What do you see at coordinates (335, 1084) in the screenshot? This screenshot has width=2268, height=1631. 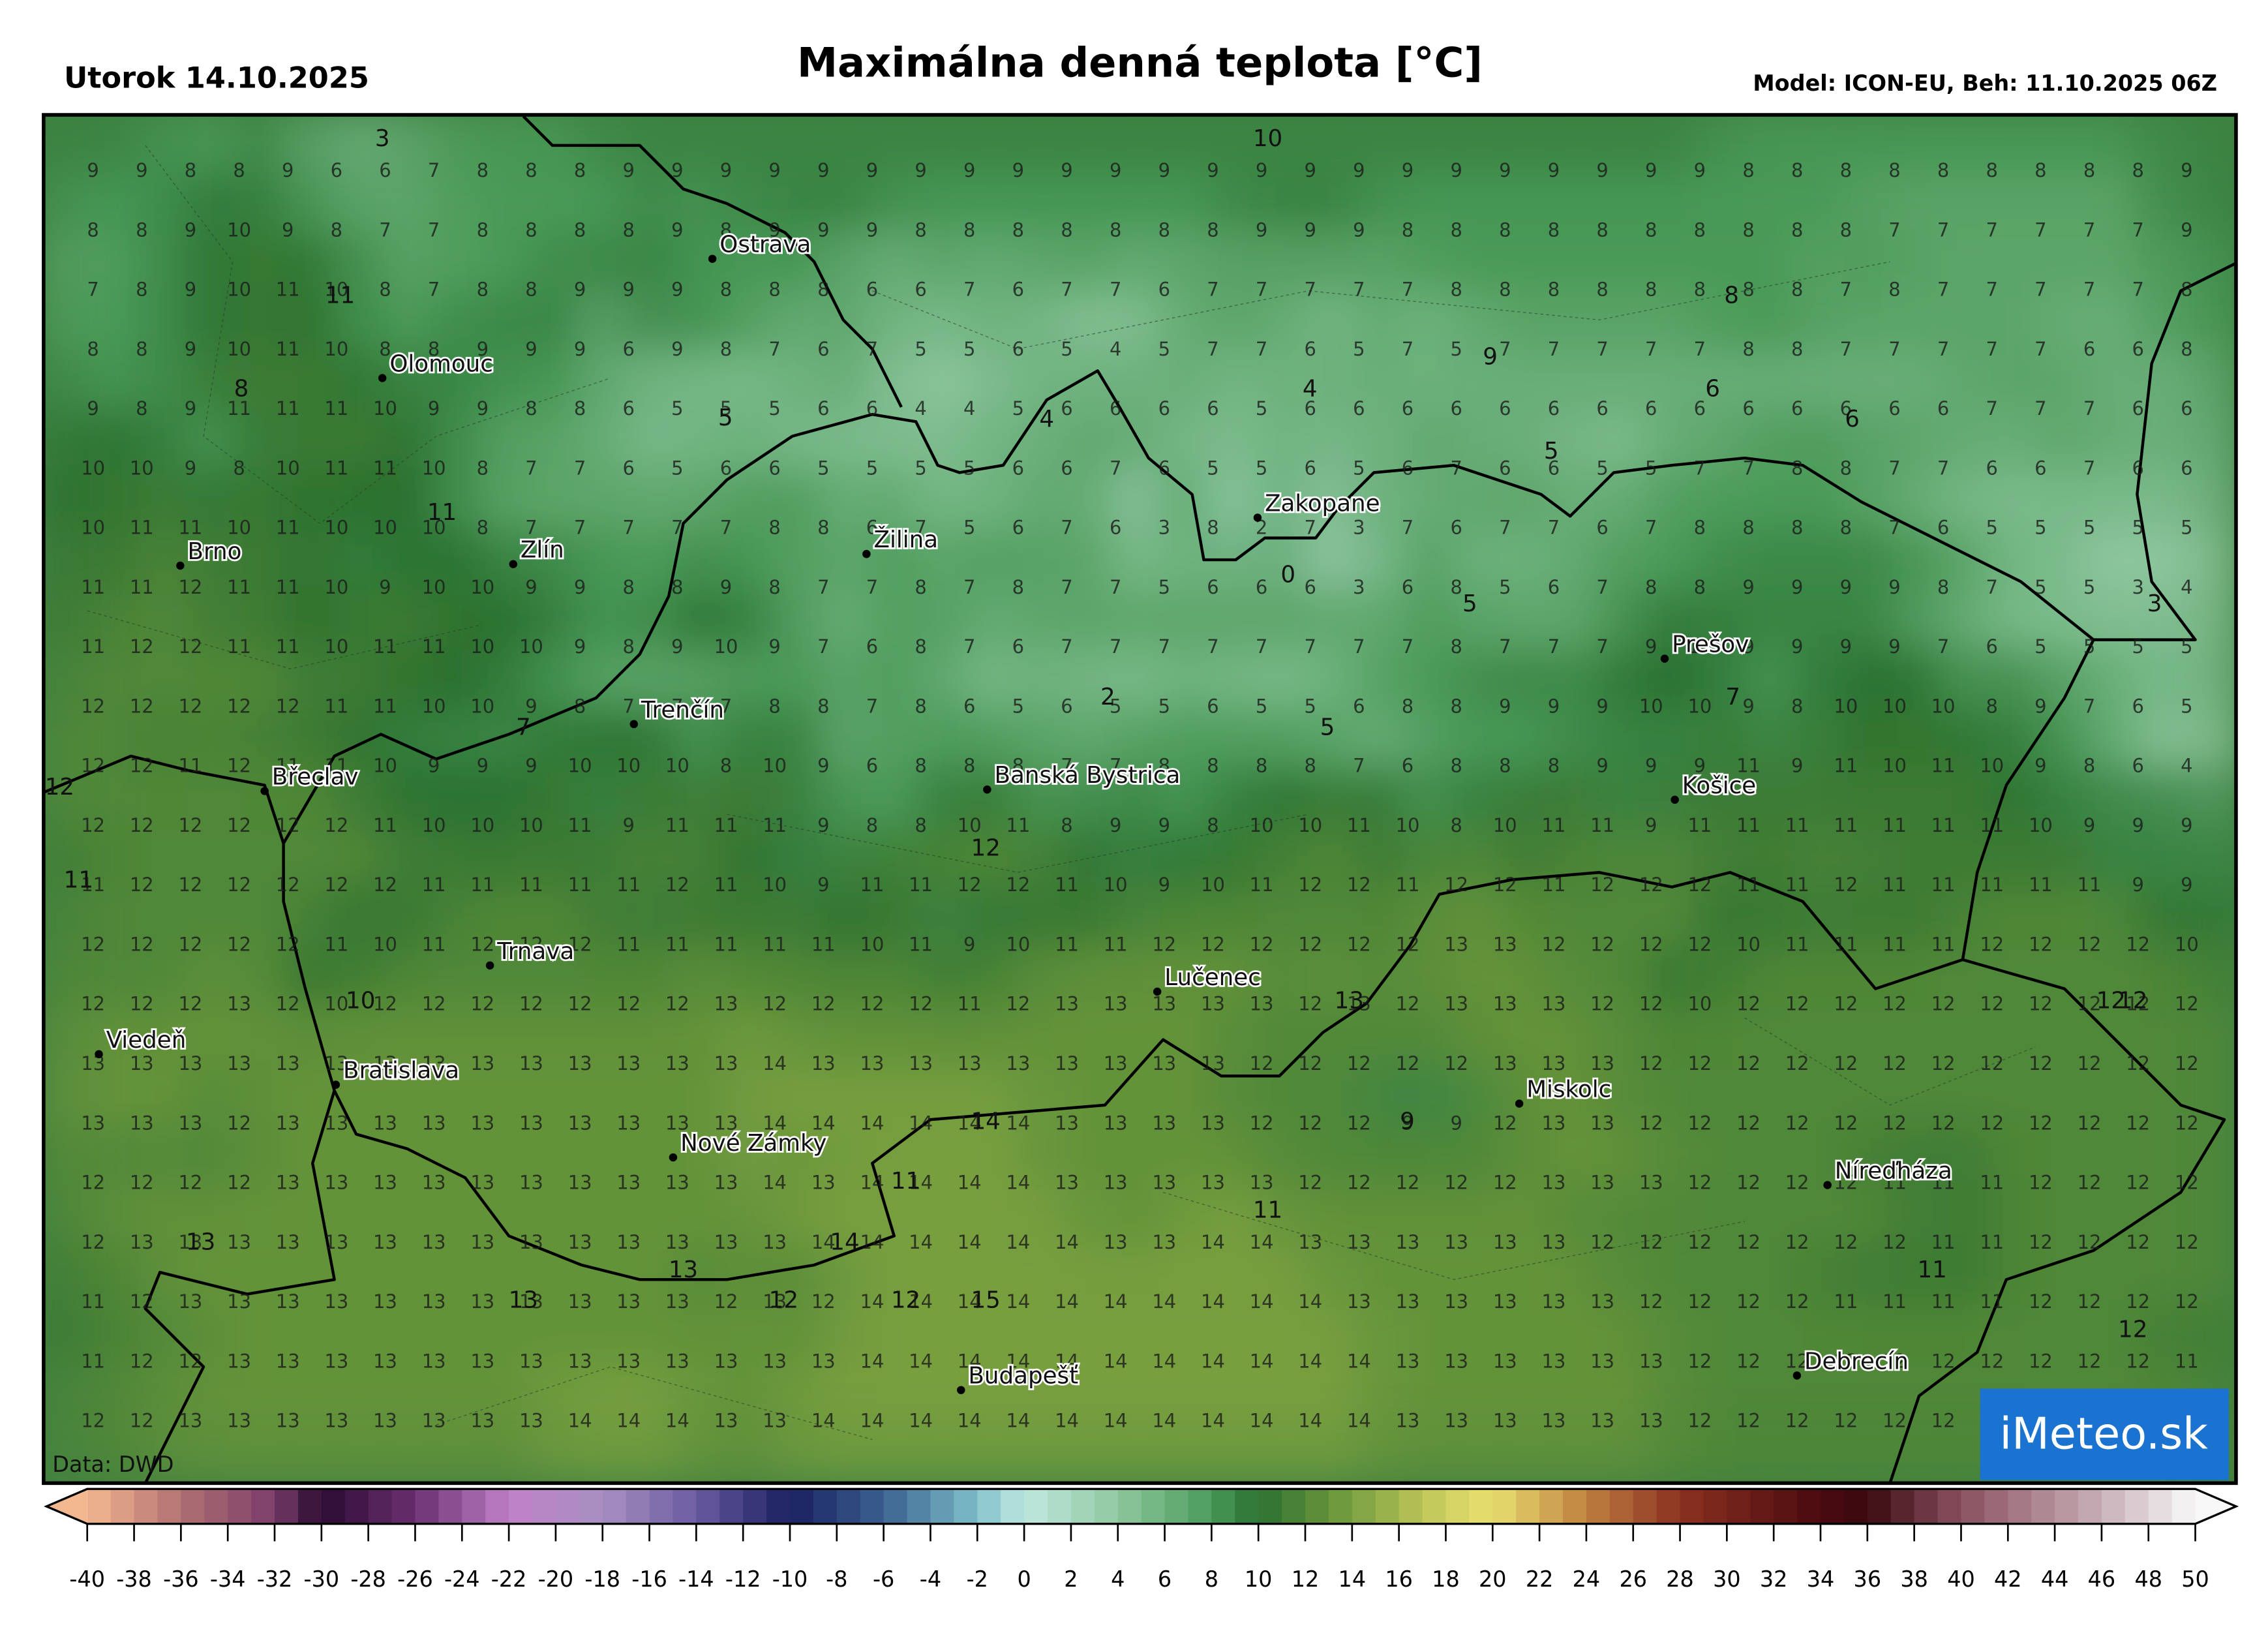 I see `city-dot` at bounding box center [335, 1084].